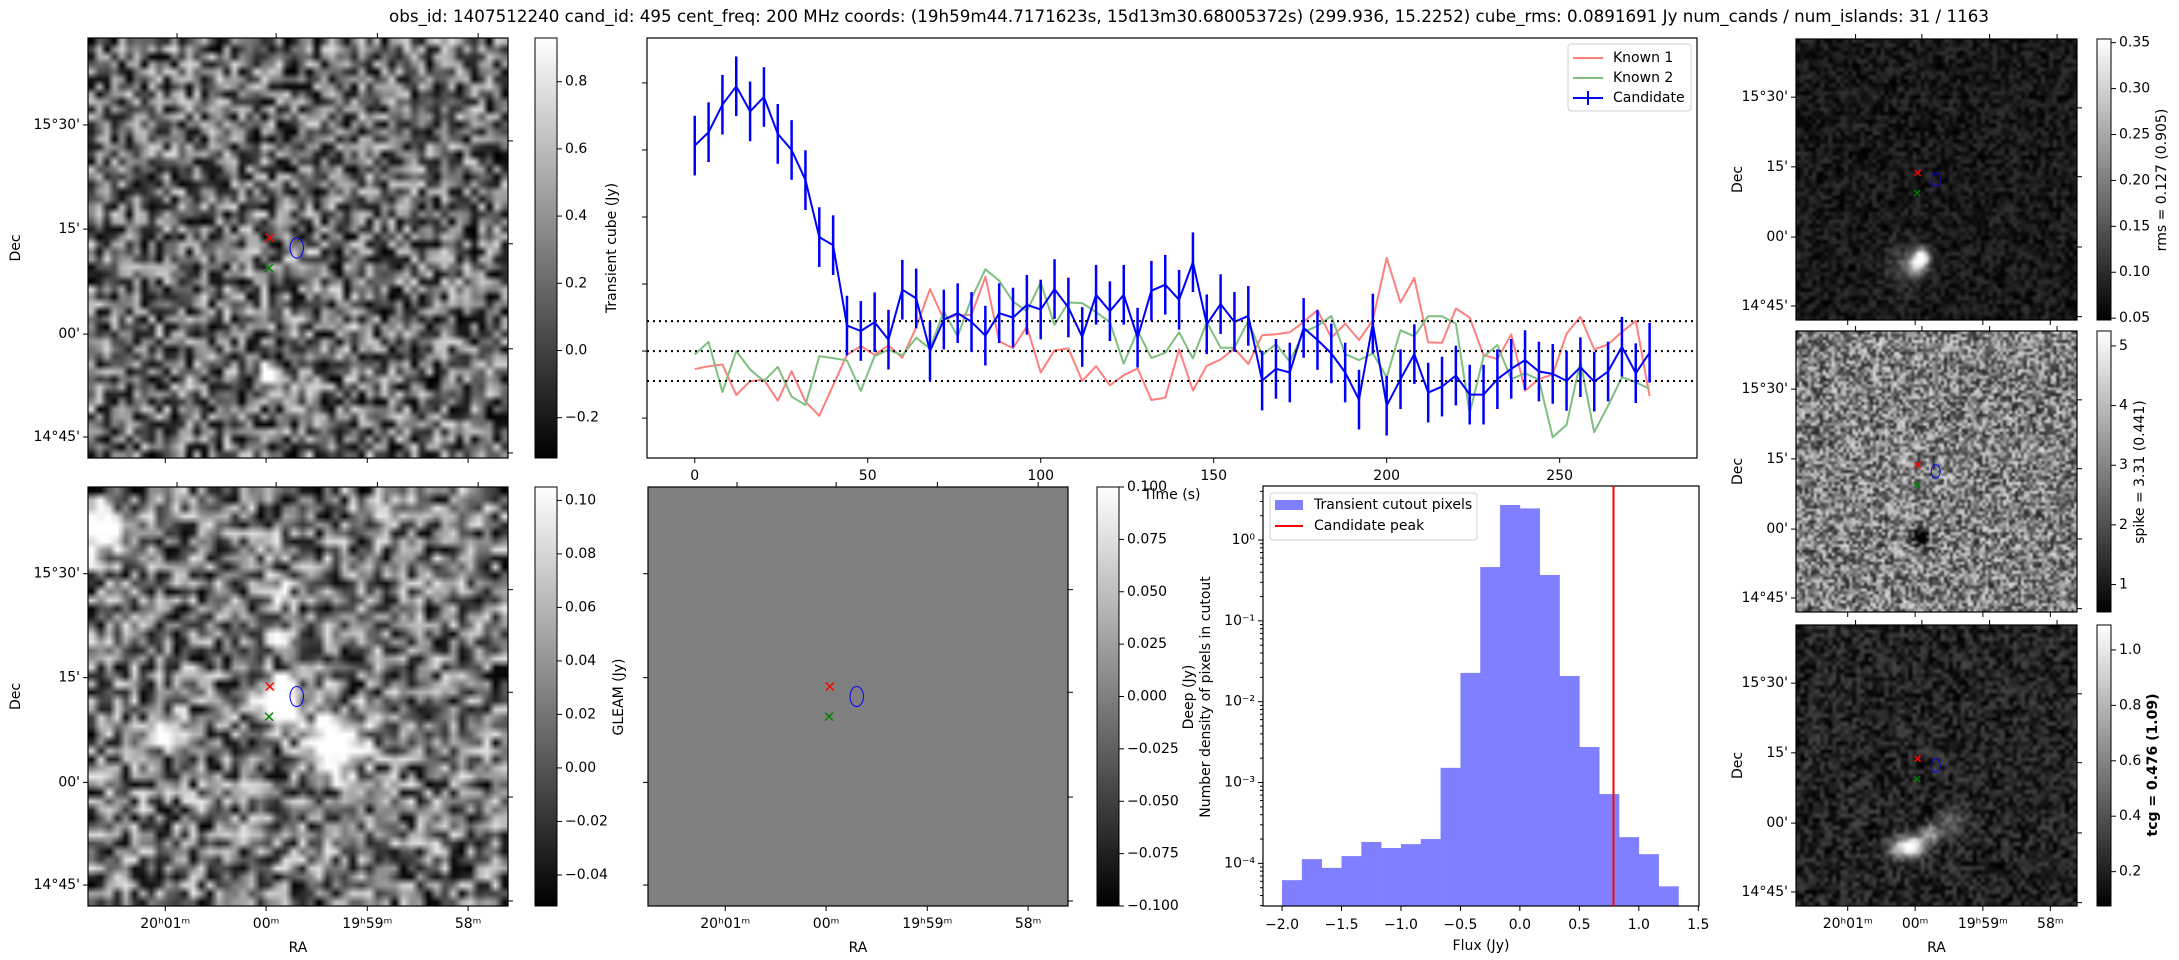  Describe the element at coordinates (2104, 765) in the screenshot. I see `tcg-colorbar` at that location.